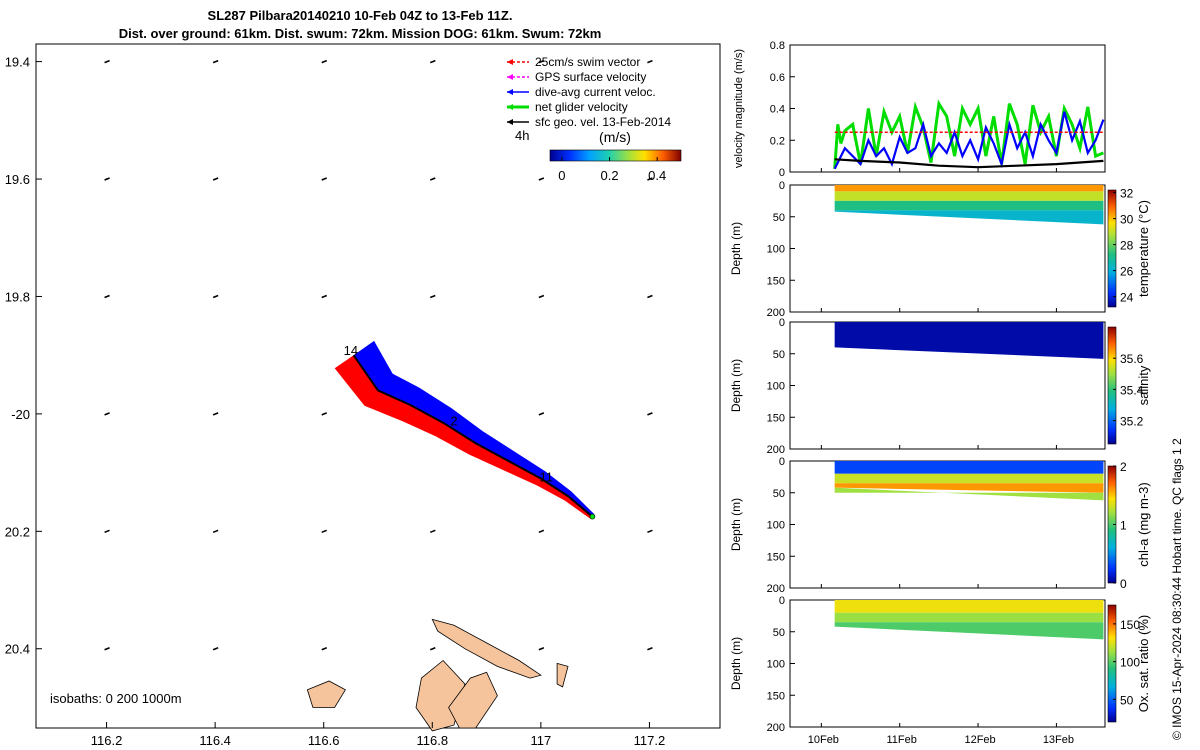 The width and height of the screenshot is (1200, 750). I want to click on track-swim-vectors, so click(463, 437).